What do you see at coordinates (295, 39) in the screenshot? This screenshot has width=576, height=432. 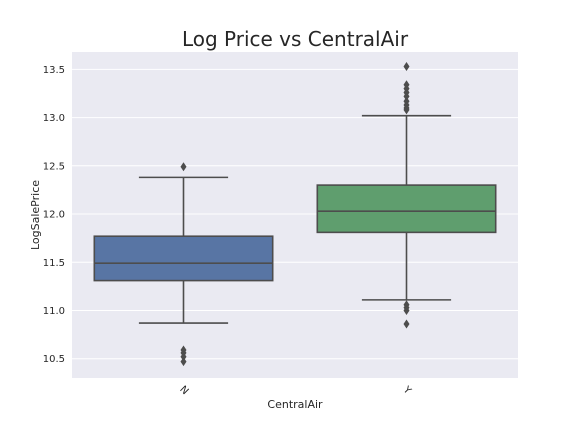 I see `chart-title: Log Price vs CentralAir` at bounding box center [295, 39].